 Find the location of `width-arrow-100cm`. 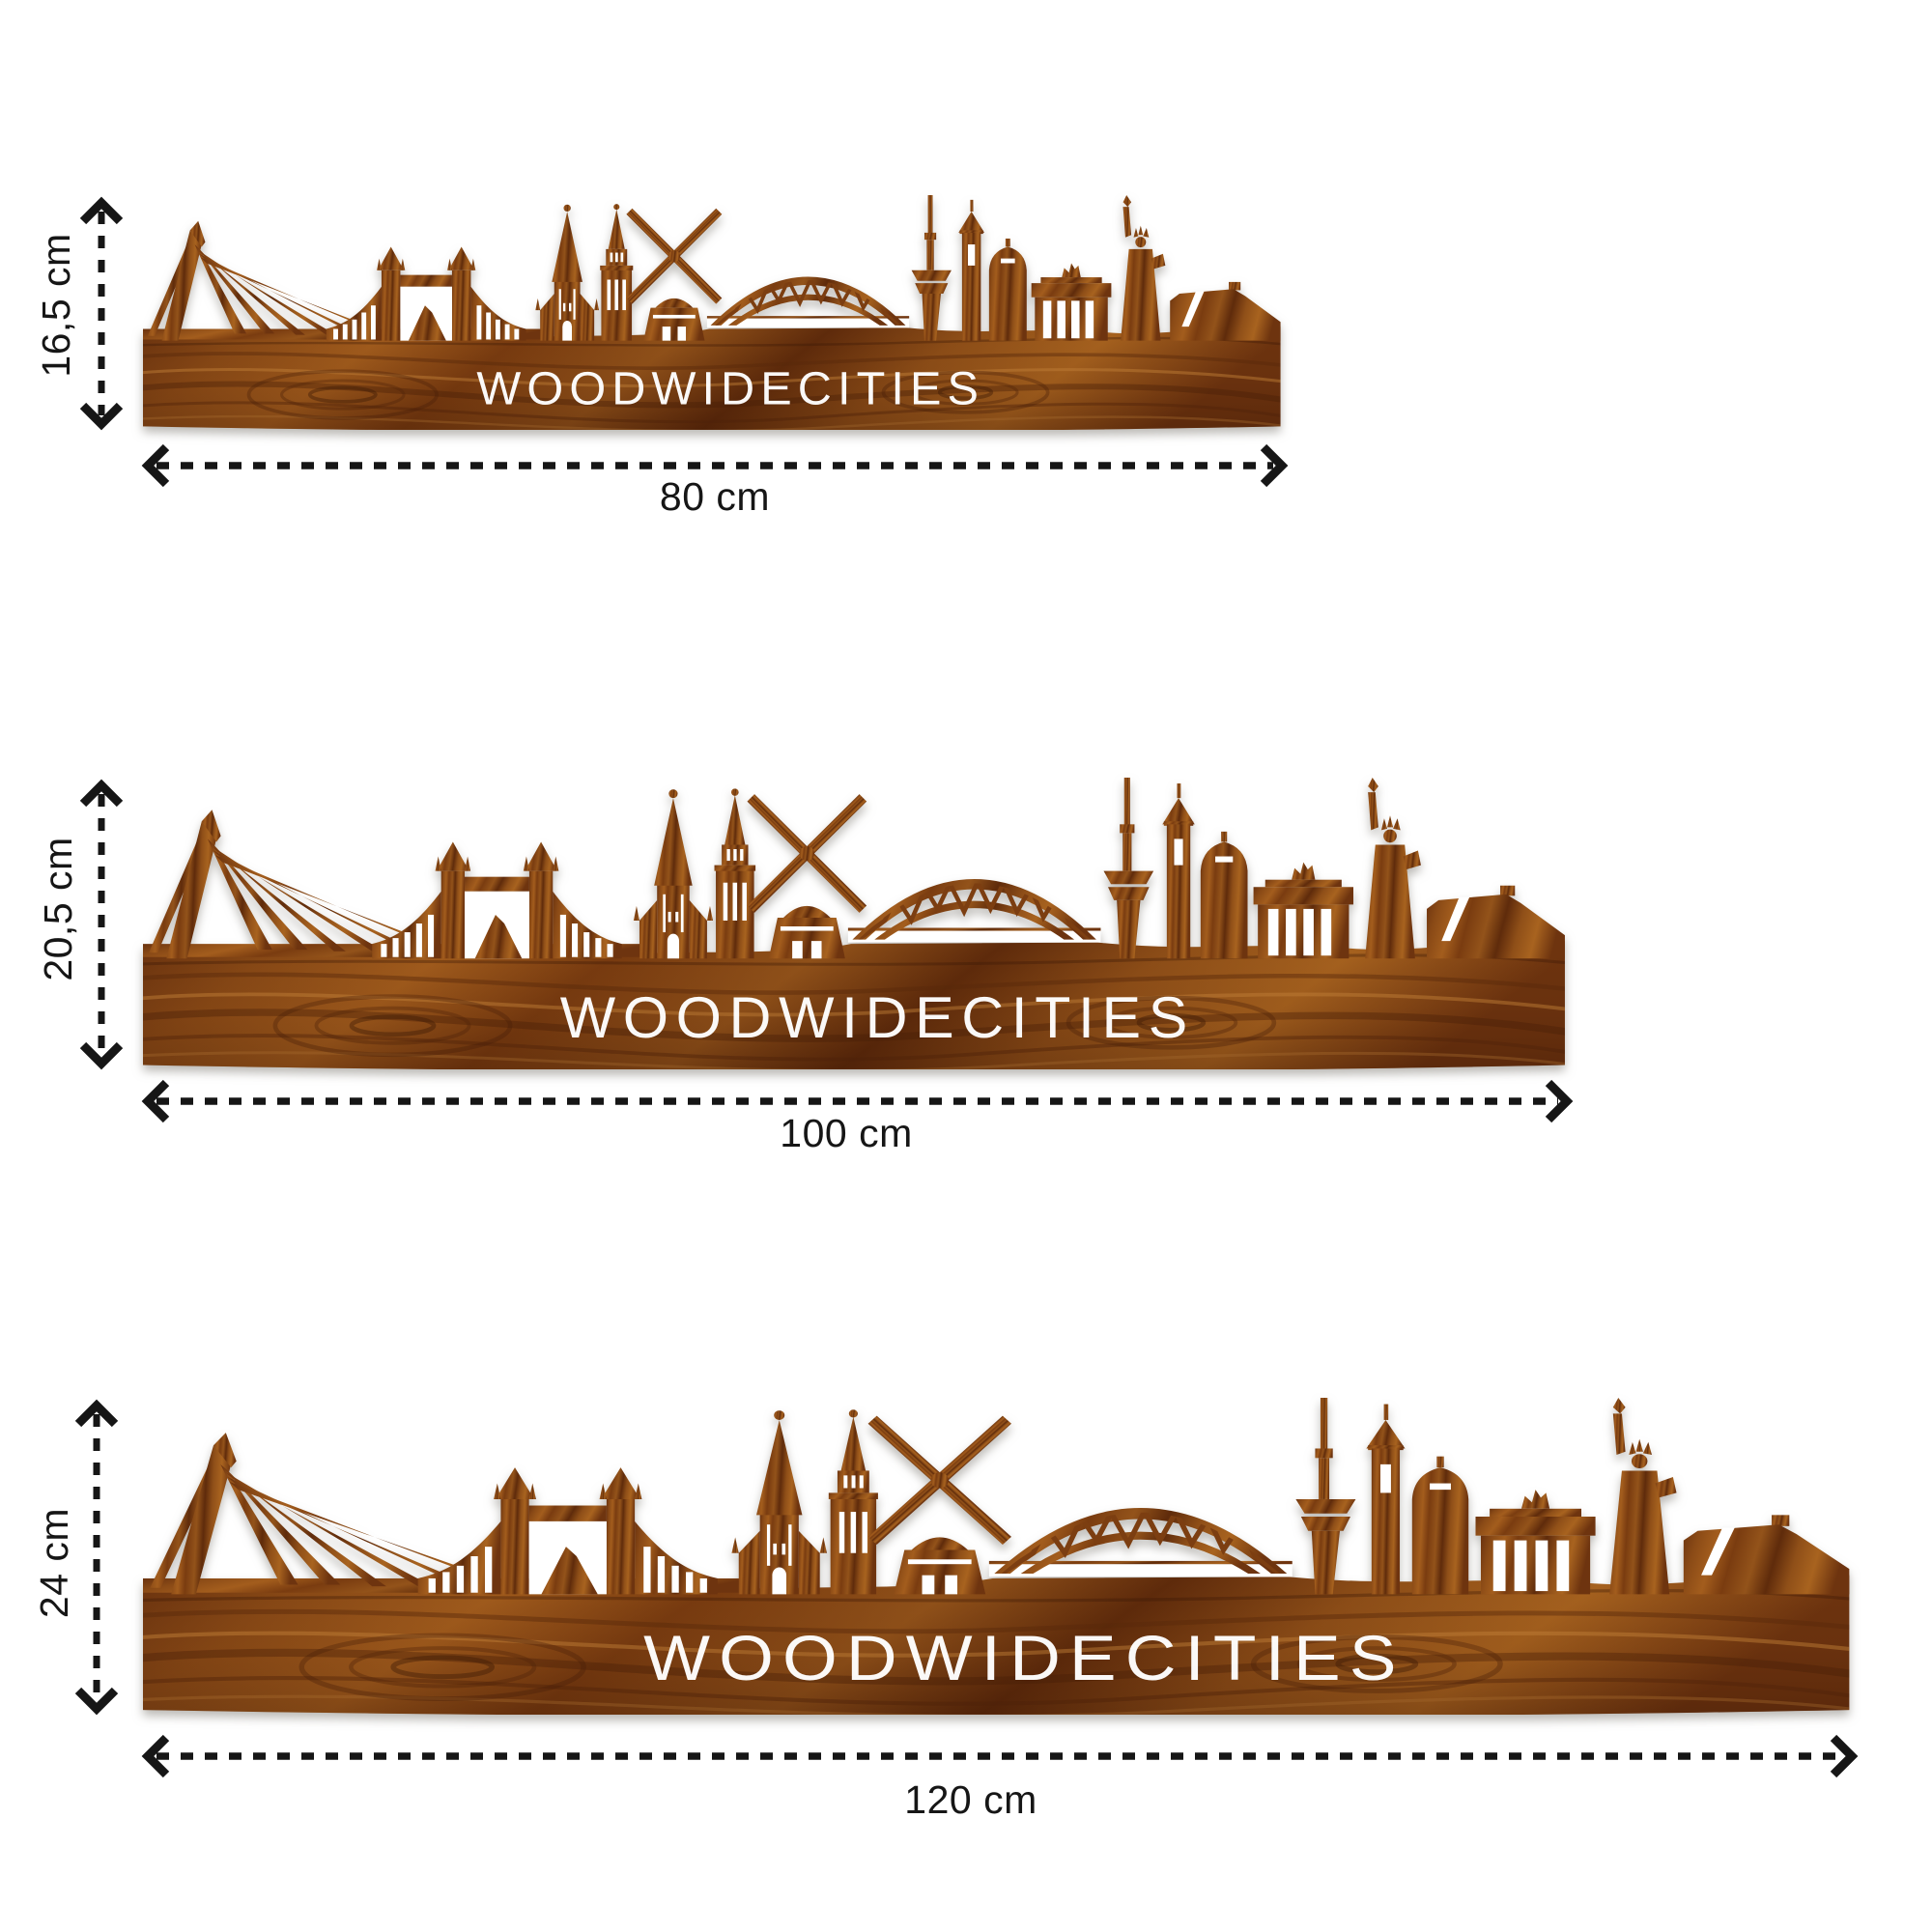

width-arrow-100cm is located at coordinates (857, 1101).